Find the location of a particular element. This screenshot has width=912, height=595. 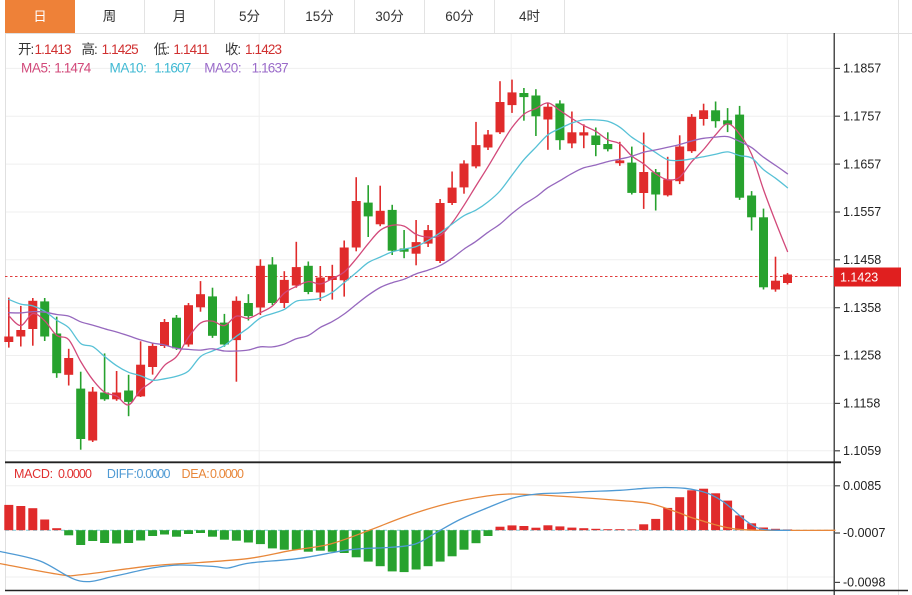

svg-text: 1.1657 is located at coordinates (862, 164).